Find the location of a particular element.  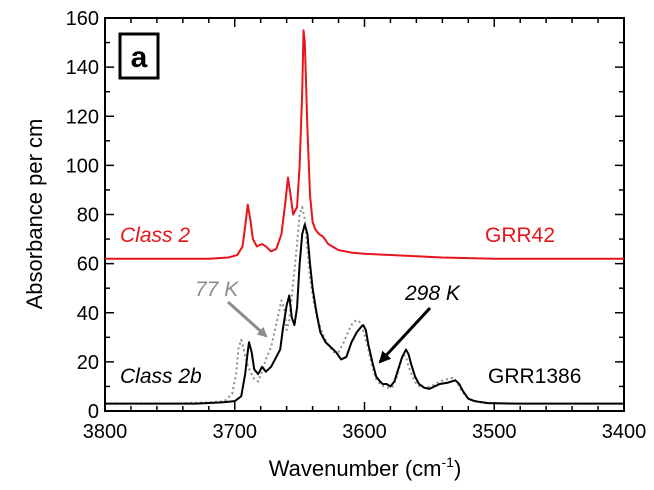

x-tick-label: 3800 is located at coordinates (105, 432).